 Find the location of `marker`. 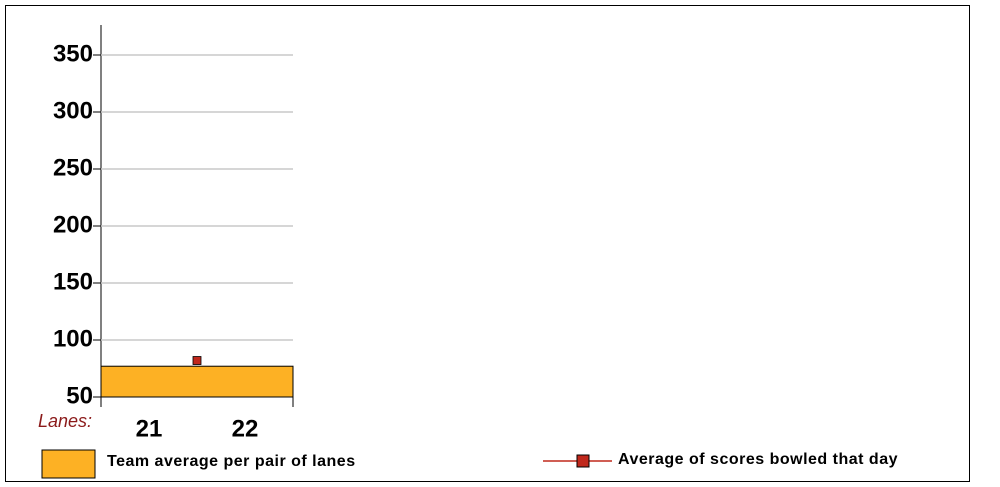

marker is located at coordinates (197, 360).